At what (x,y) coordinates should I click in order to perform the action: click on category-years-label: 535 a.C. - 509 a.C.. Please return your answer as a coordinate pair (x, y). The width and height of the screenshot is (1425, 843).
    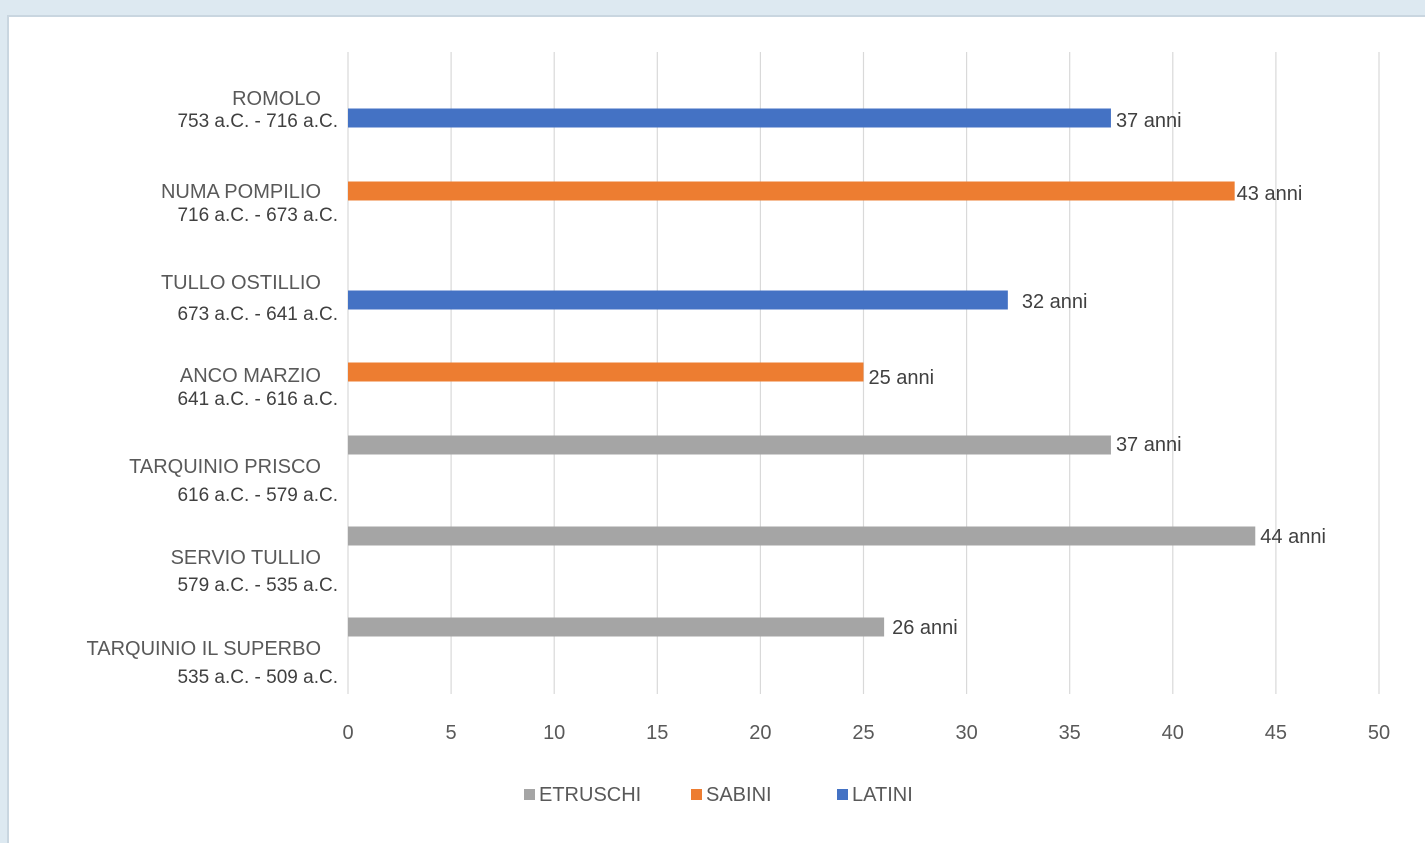
    Looking at the image, I should click on (257, 677).